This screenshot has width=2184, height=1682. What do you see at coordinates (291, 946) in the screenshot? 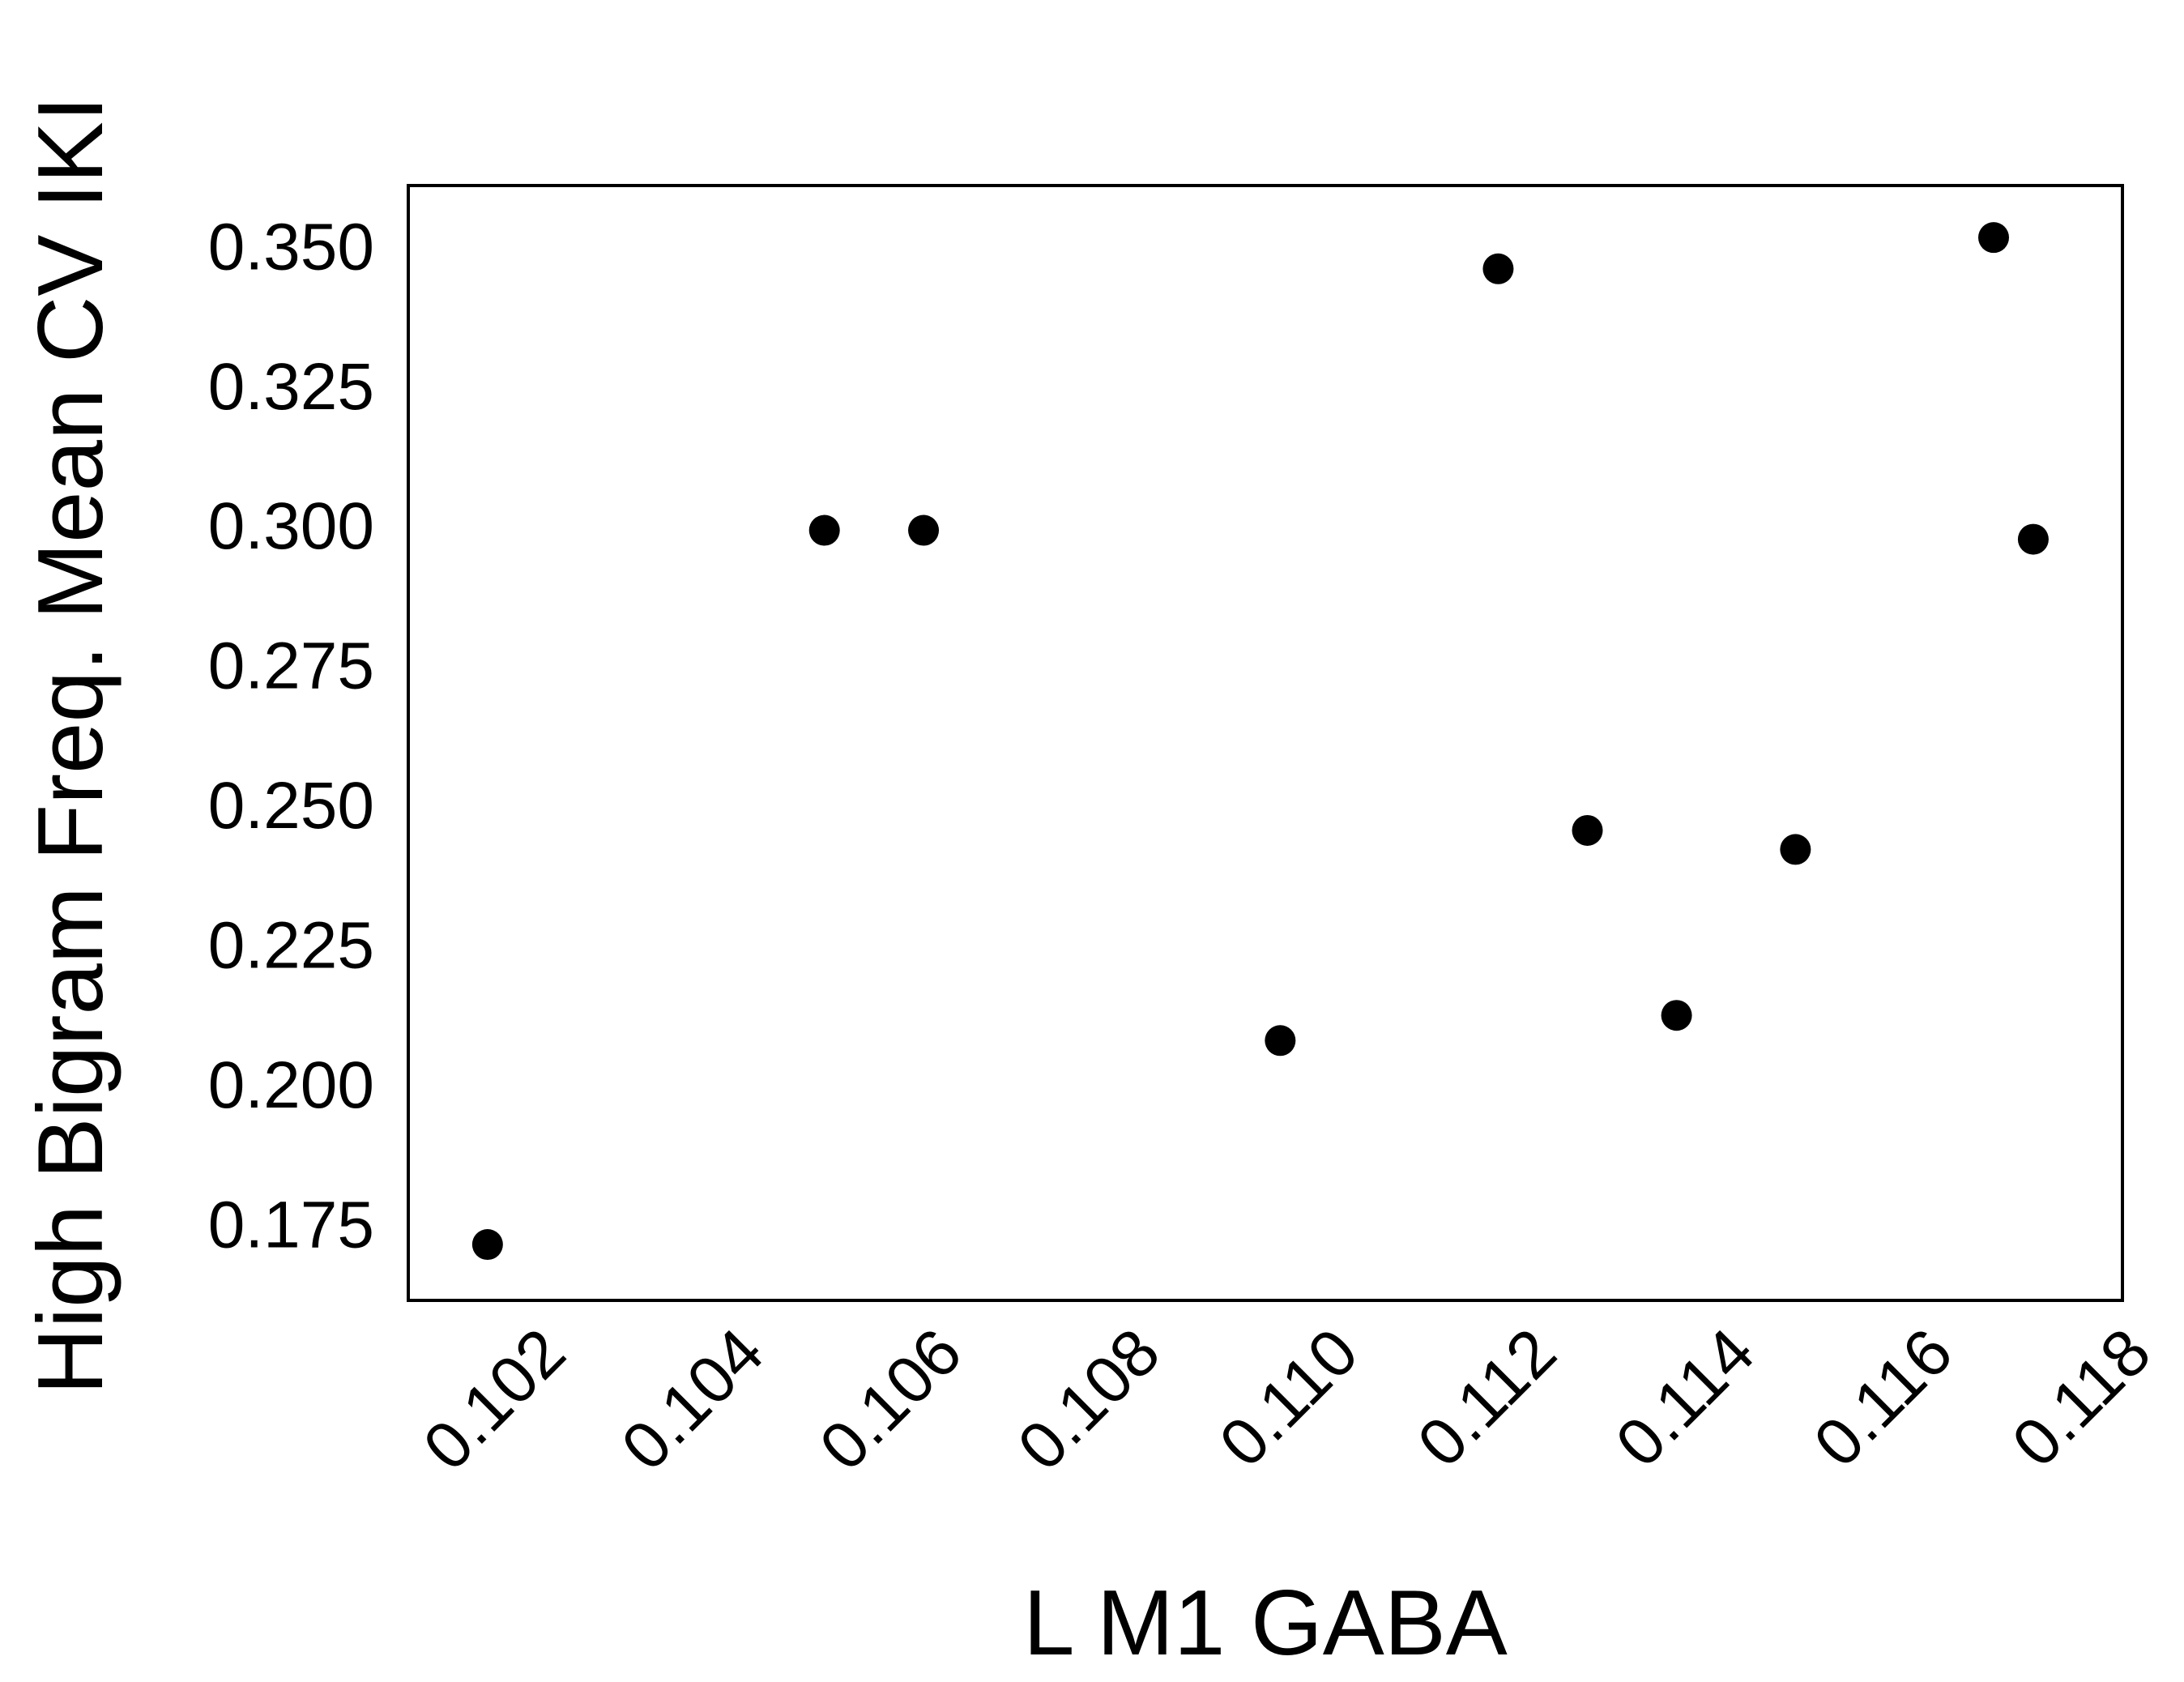
I see `y-tick-label: 0.225` at bounding box center [291, 946].